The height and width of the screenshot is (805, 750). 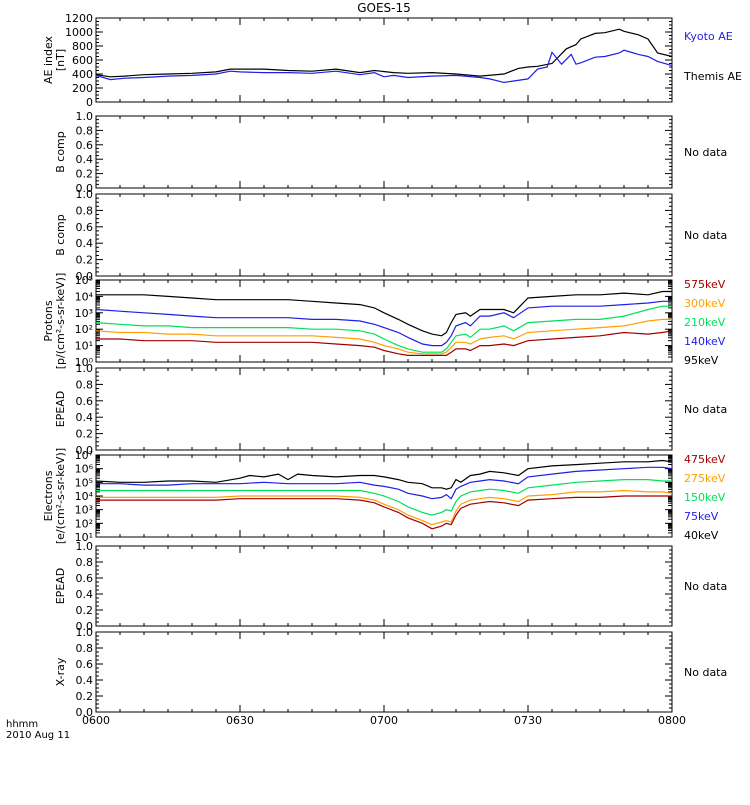 I want to click on x-tick-label: 0700, so click(x=384, y=720).